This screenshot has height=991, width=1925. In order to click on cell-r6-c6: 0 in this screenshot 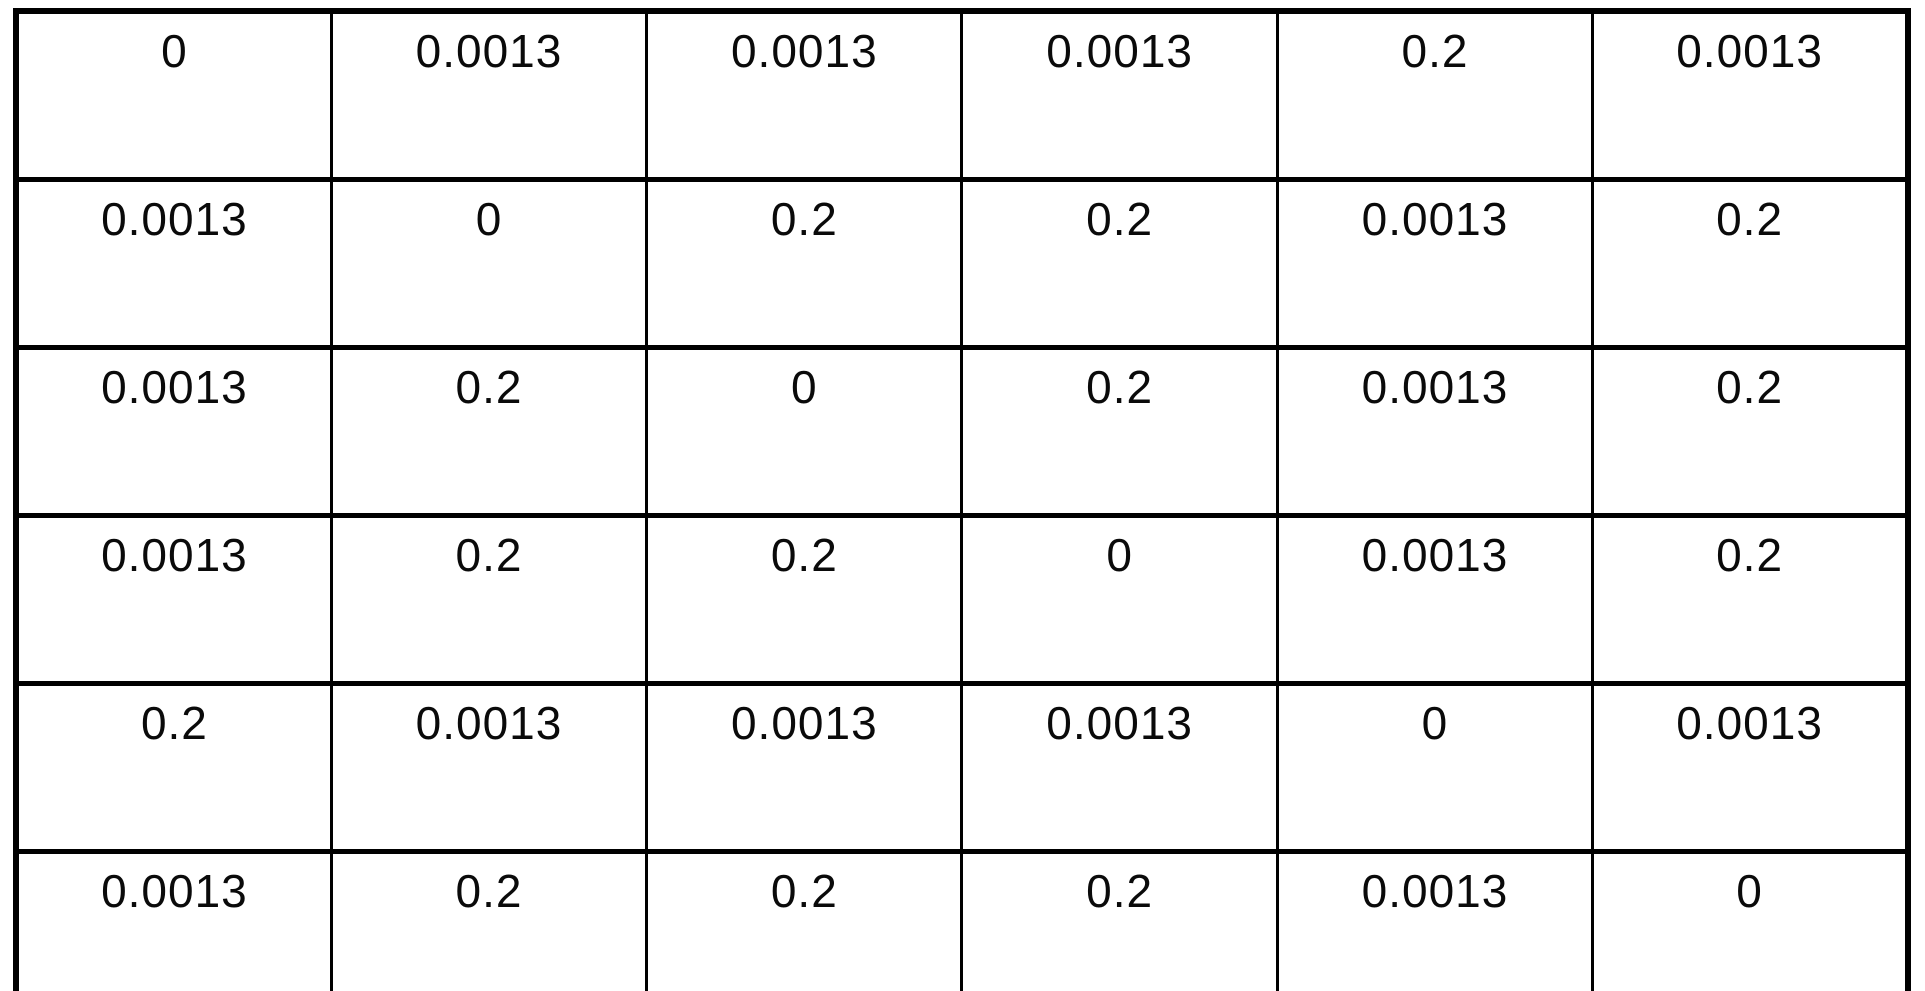, I will do `click(1750, 920)`.